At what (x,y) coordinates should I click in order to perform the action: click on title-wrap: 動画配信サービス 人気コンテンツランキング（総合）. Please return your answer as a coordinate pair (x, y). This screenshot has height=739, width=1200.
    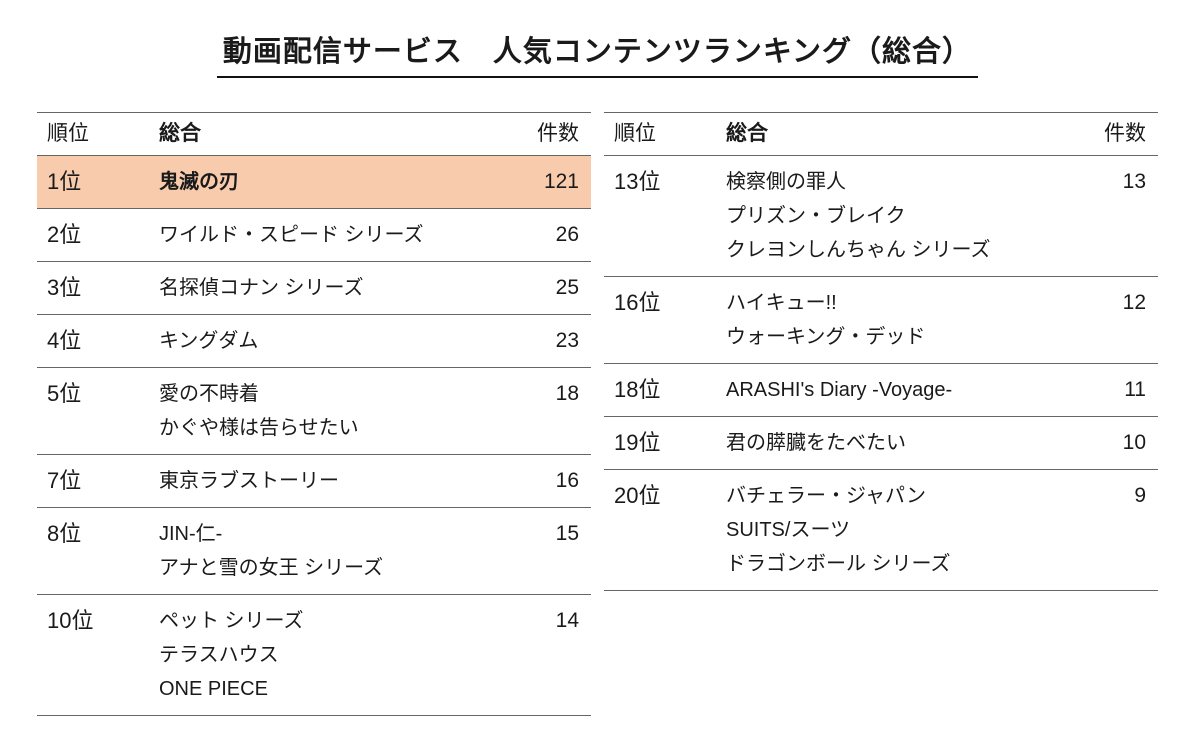
    Looking at the image, I should click on (597, 53).